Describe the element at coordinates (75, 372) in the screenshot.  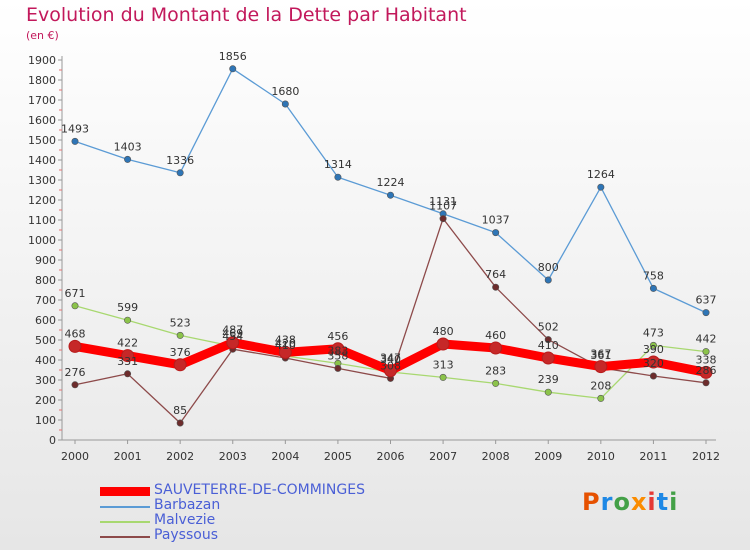
I see `data-label: 276` at that location.